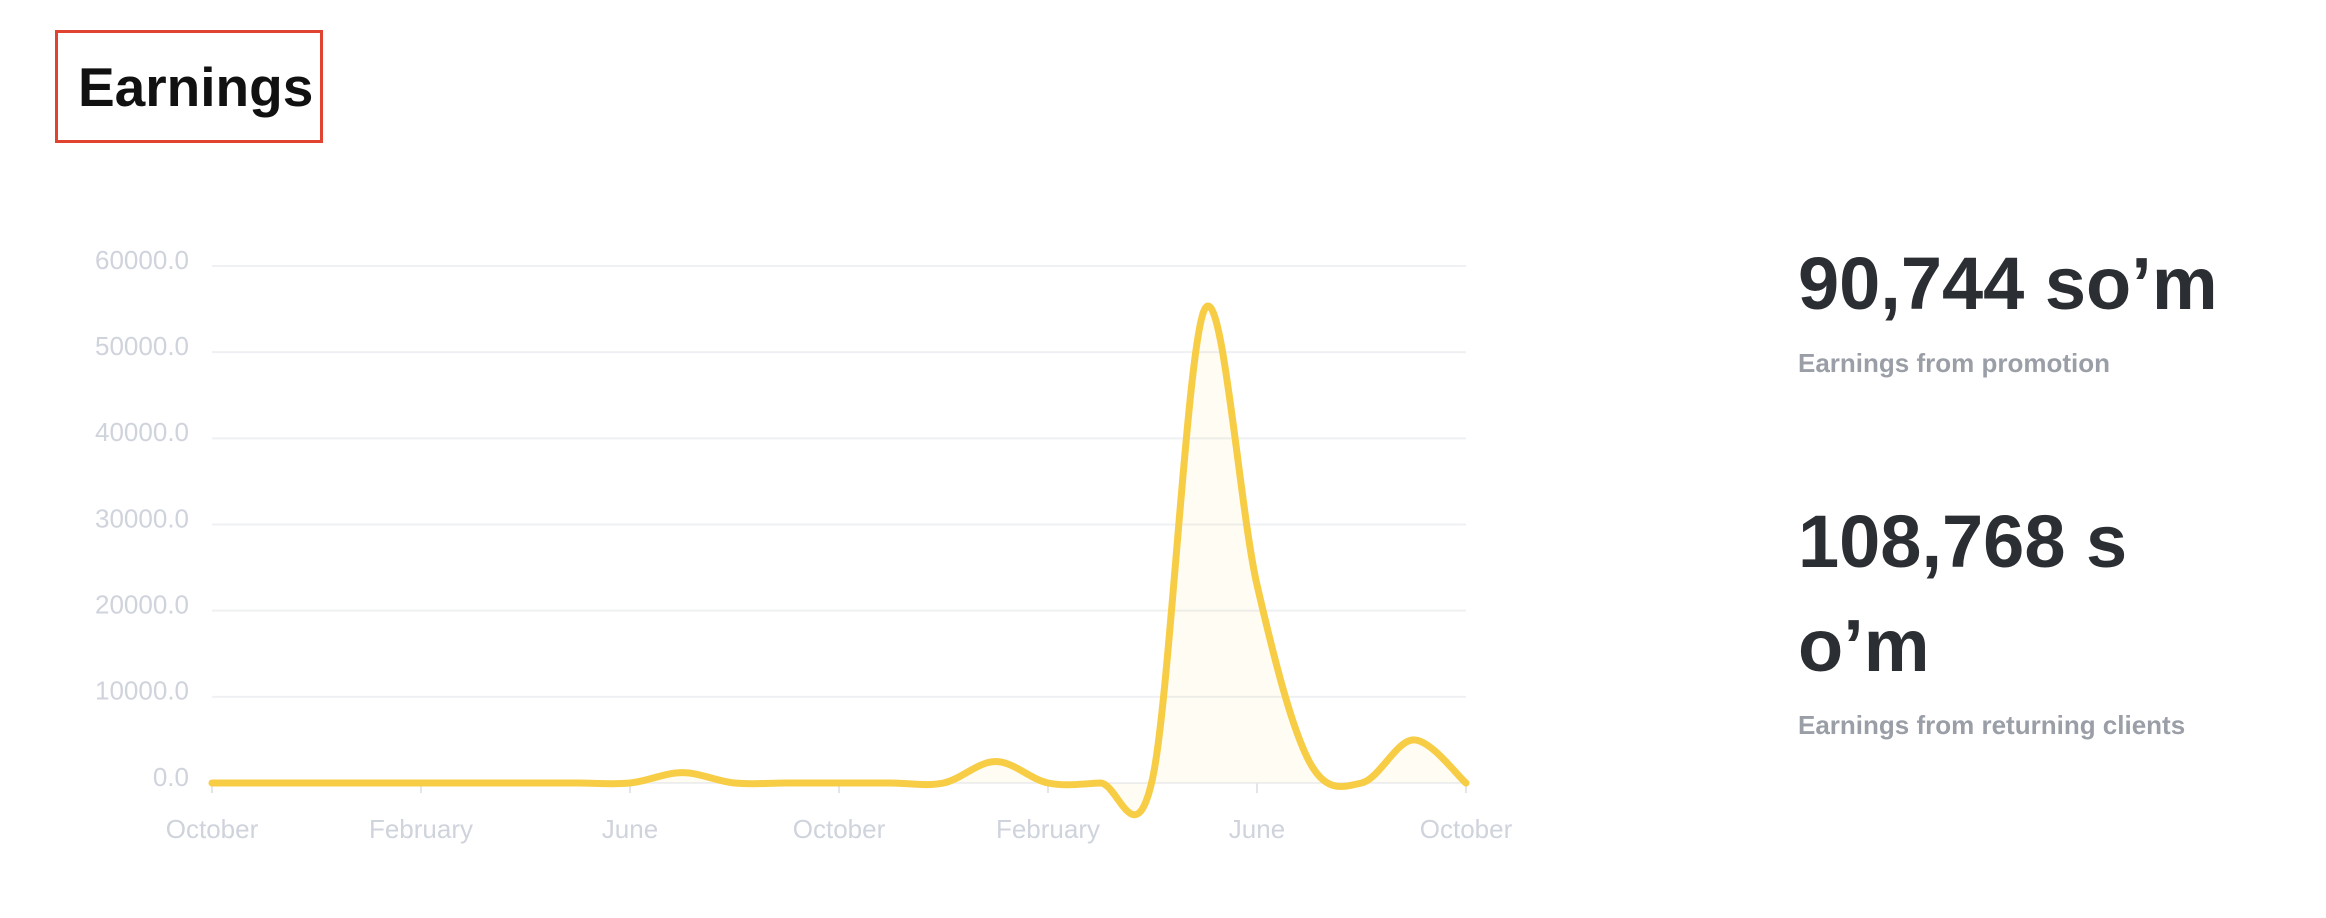  What do you see at coordinates (171, 777) in the screenshot?
I see `y-tick-label: 0.0` at bounding box center [171, 777].